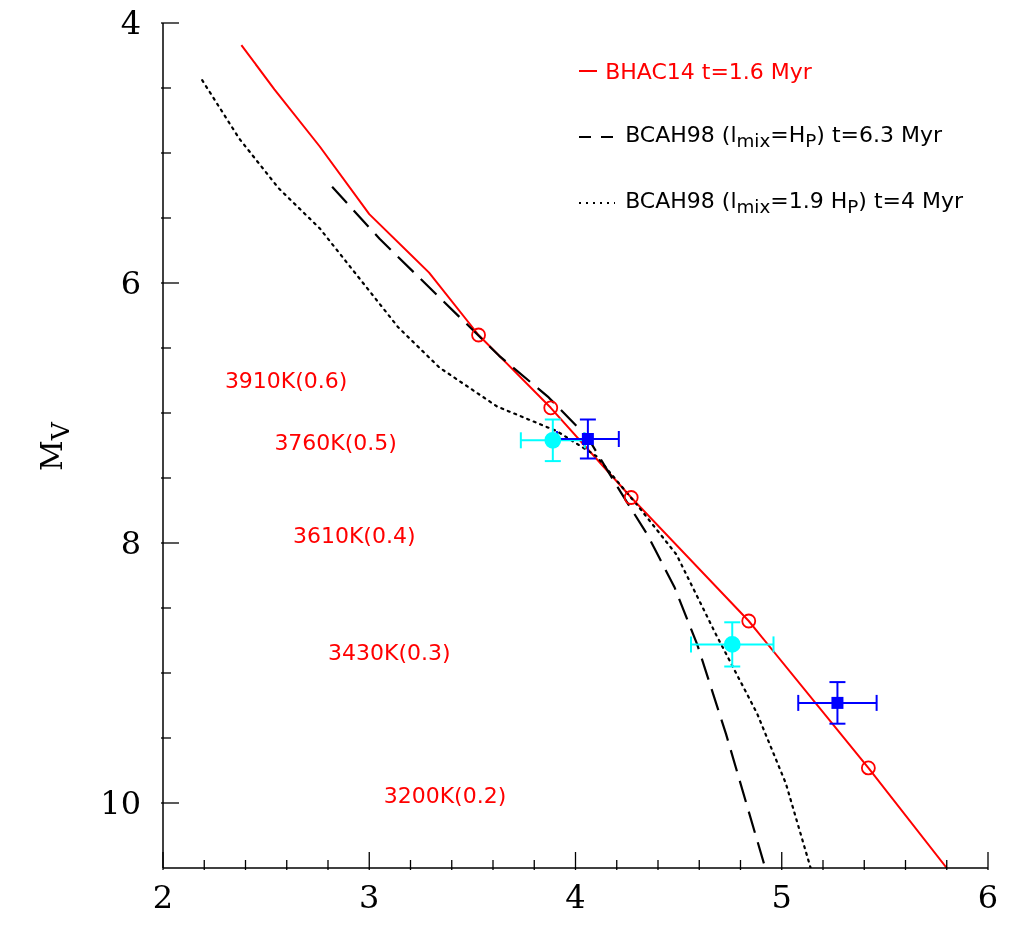 The image size is (1023, 933). What do you see at coordinates (575, 897) in the screenshot?
I see `x-tick-label: 4` at bounding box center [575, 897].